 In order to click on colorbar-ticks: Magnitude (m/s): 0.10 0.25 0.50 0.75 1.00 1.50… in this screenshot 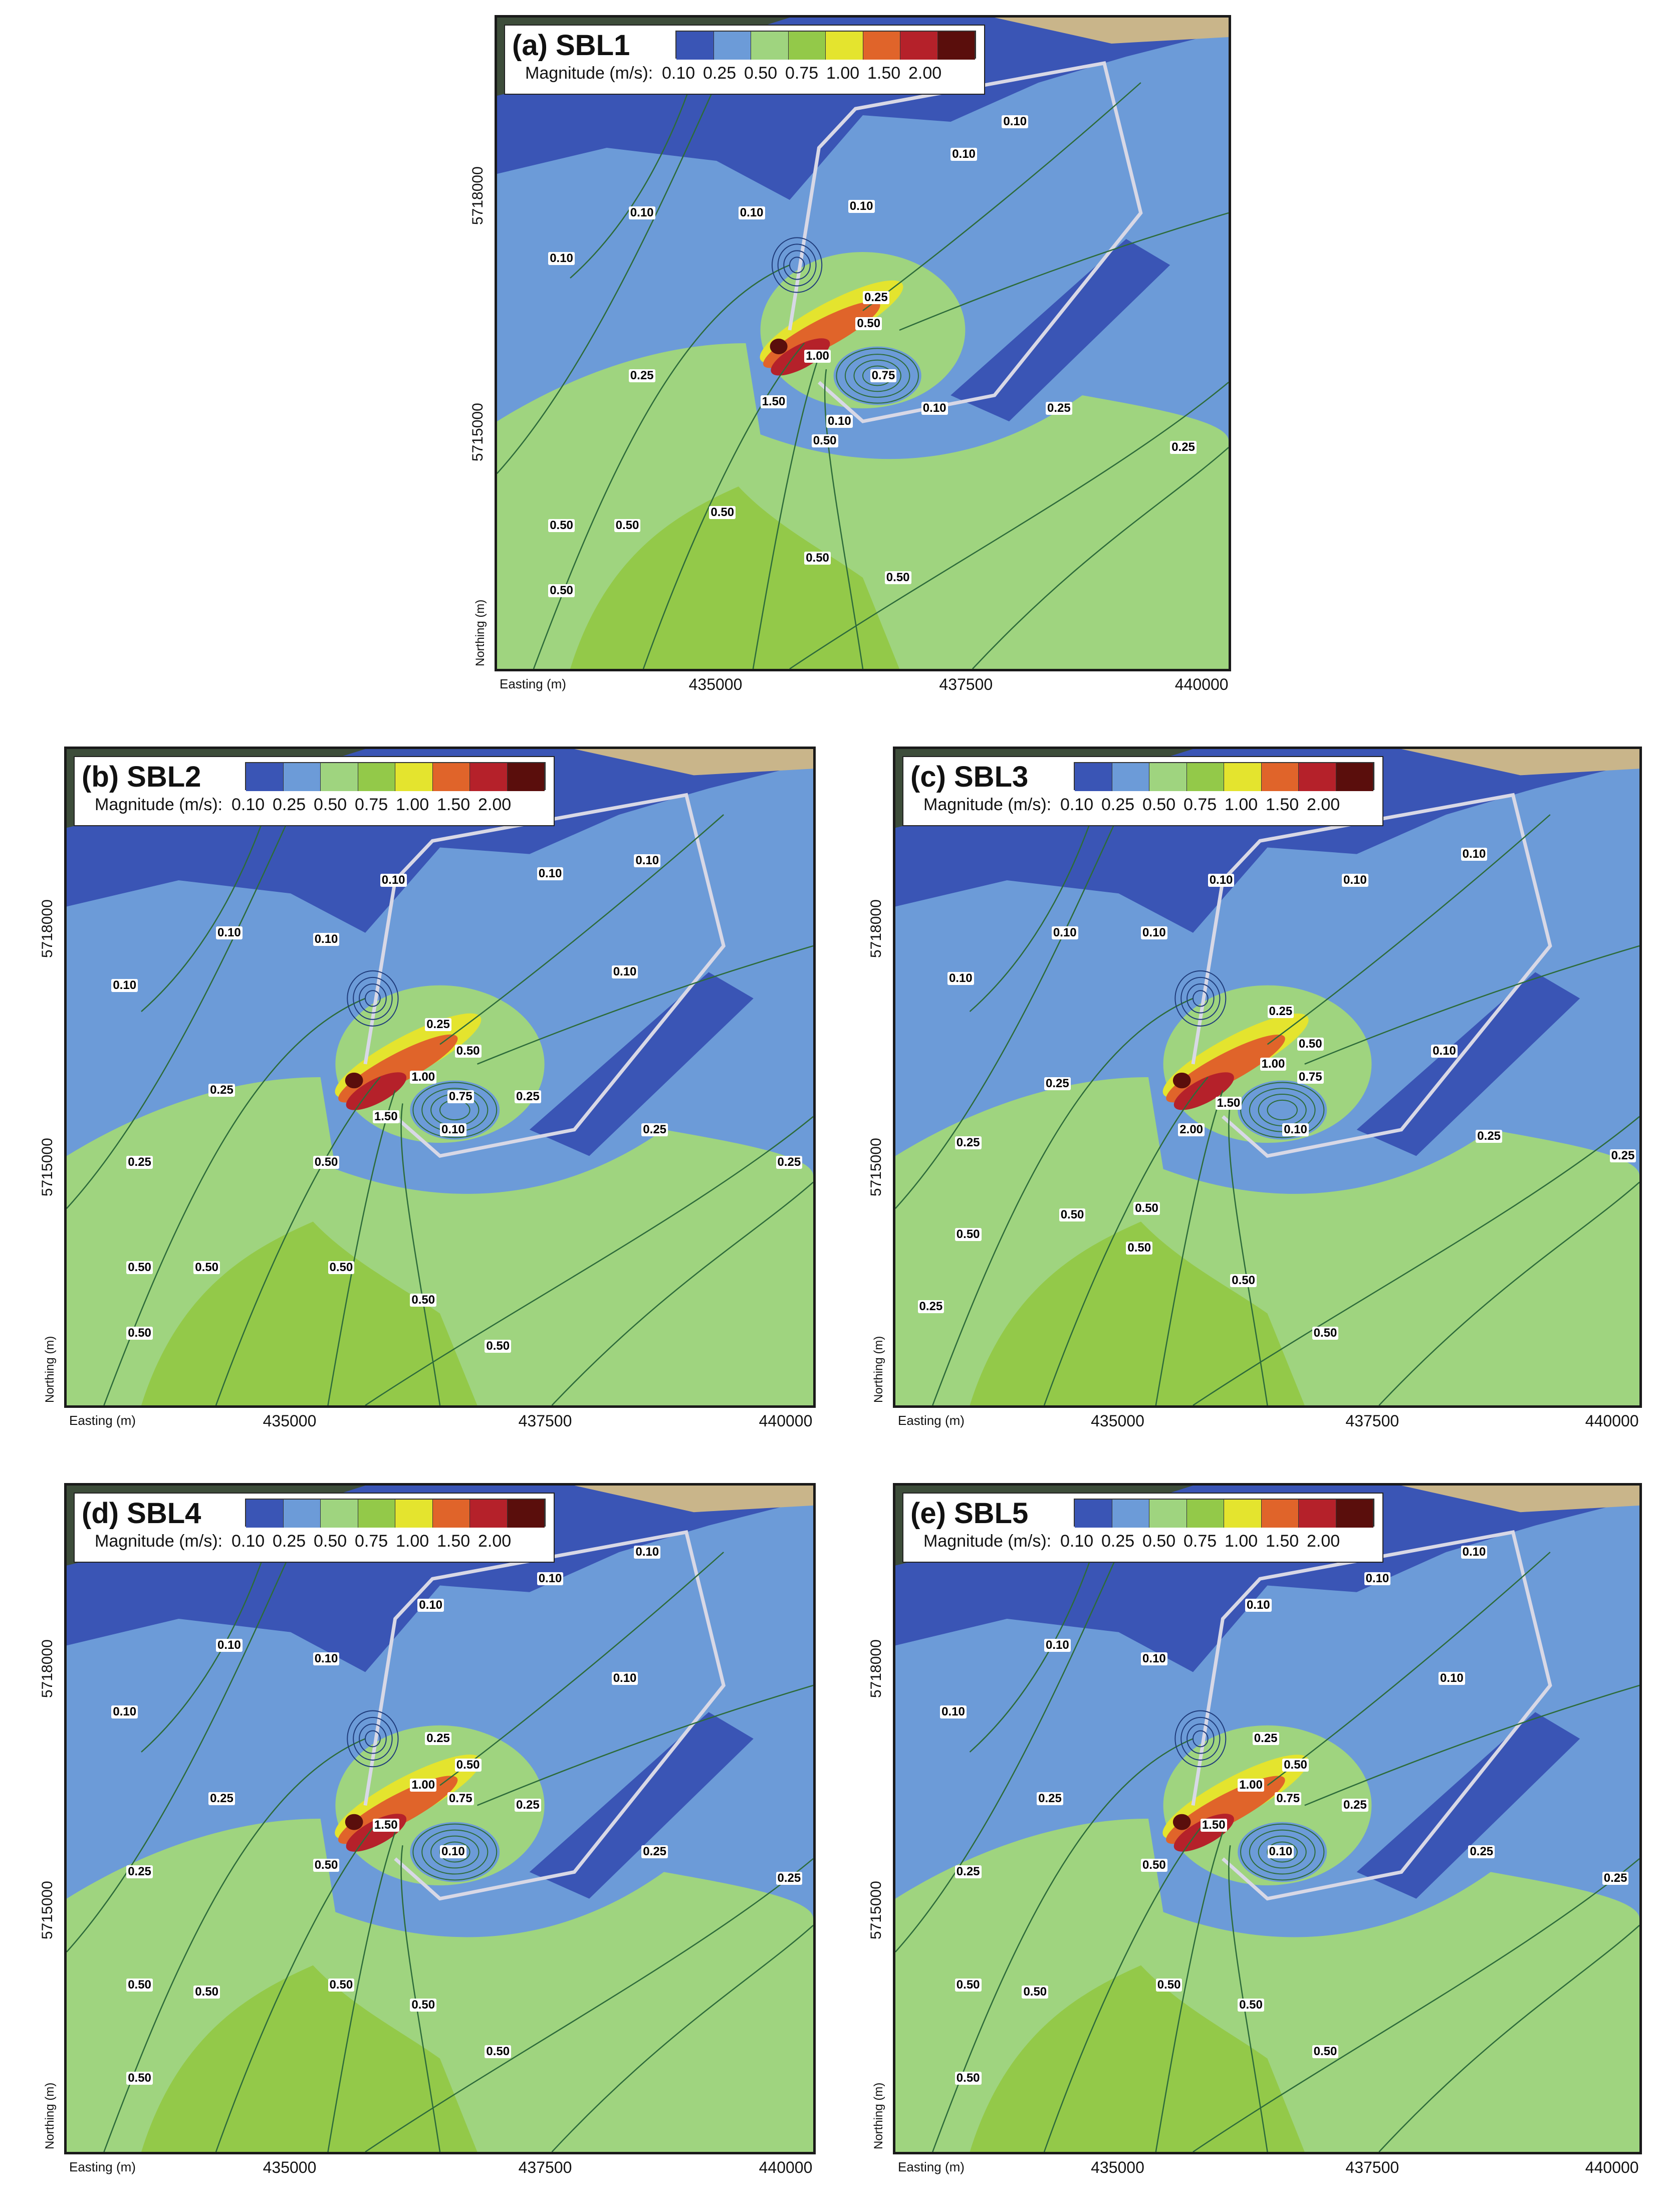, I will do `click(305, 1542)`.